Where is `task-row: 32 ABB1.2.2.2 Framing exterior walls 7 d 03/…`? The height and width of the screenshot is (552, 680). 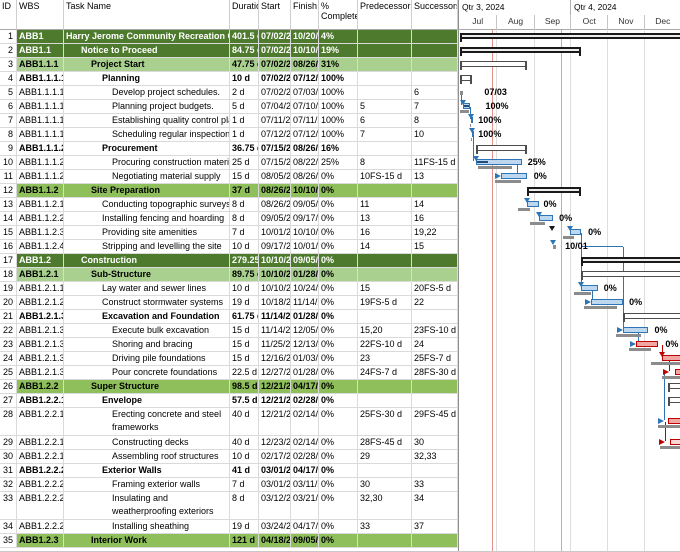
task-row: 32 ABB1.2.2.2 Framing exterior walls 7 d 03/… is located at coordinates (229, 485).